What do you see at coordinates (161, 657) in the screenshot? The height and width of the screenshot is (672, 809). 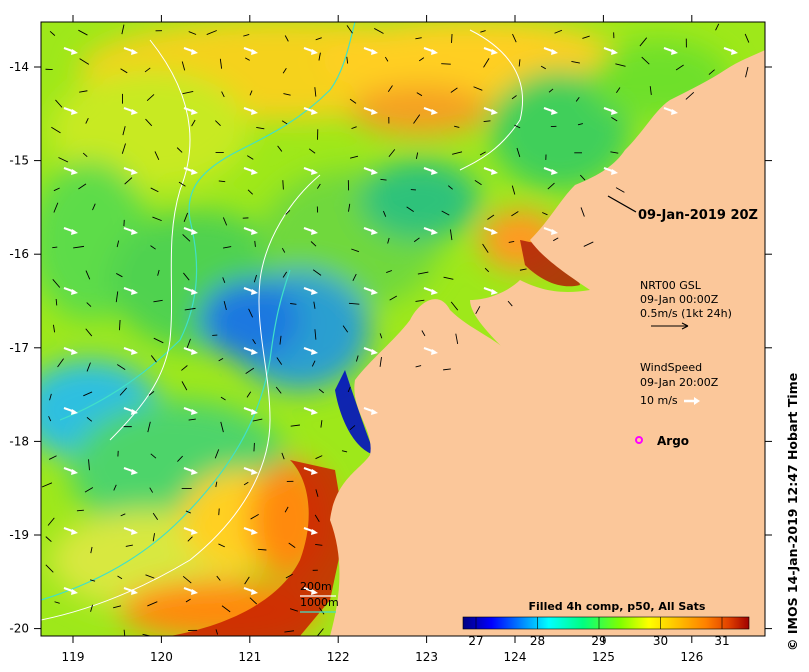 I see `lon-tick-label: 120` at bounding box center [161, 657].